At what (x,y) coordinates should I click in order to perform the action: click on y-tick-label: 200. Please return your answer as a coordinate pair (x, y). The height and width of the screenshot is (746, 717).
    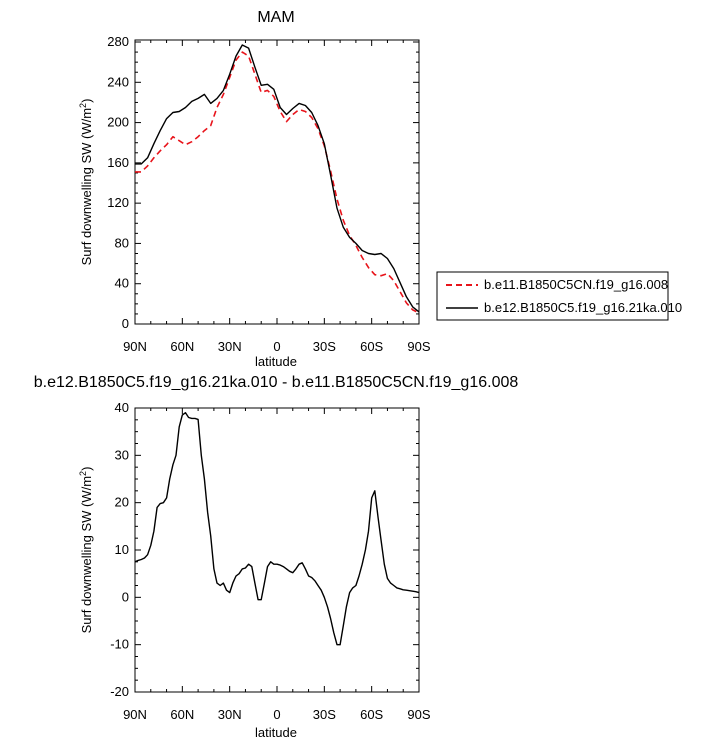
    Looking at the image, I should click on (118, 122).